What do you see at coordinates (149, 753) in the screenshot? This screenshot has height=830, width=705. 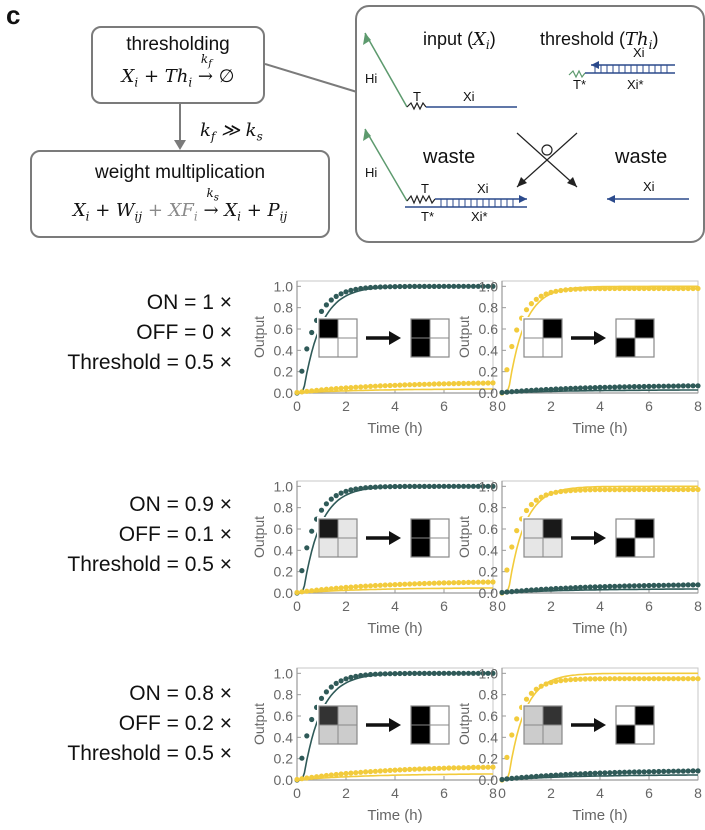 I see `condition-threshold: Threshold = 0.5 ×` at bounding box center [149, 753].